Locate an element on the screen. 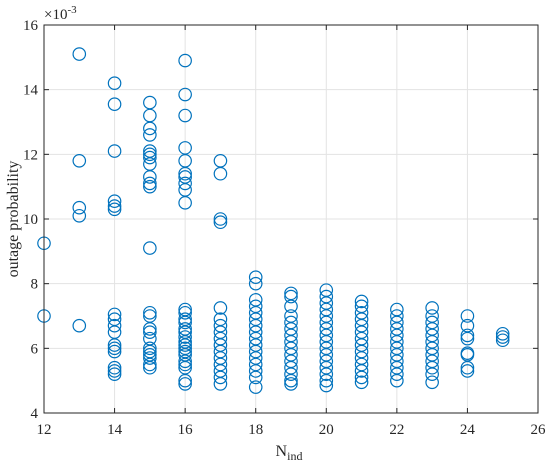 The width and height of the screenshot is (550, 473). y-multiplier-base: ×10 is located at coordinates (55, 15).